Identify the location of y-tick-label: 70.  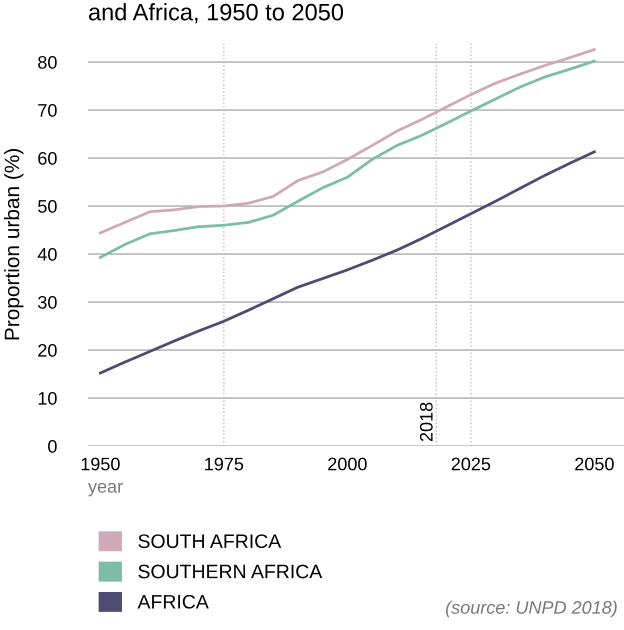
(47, 110).